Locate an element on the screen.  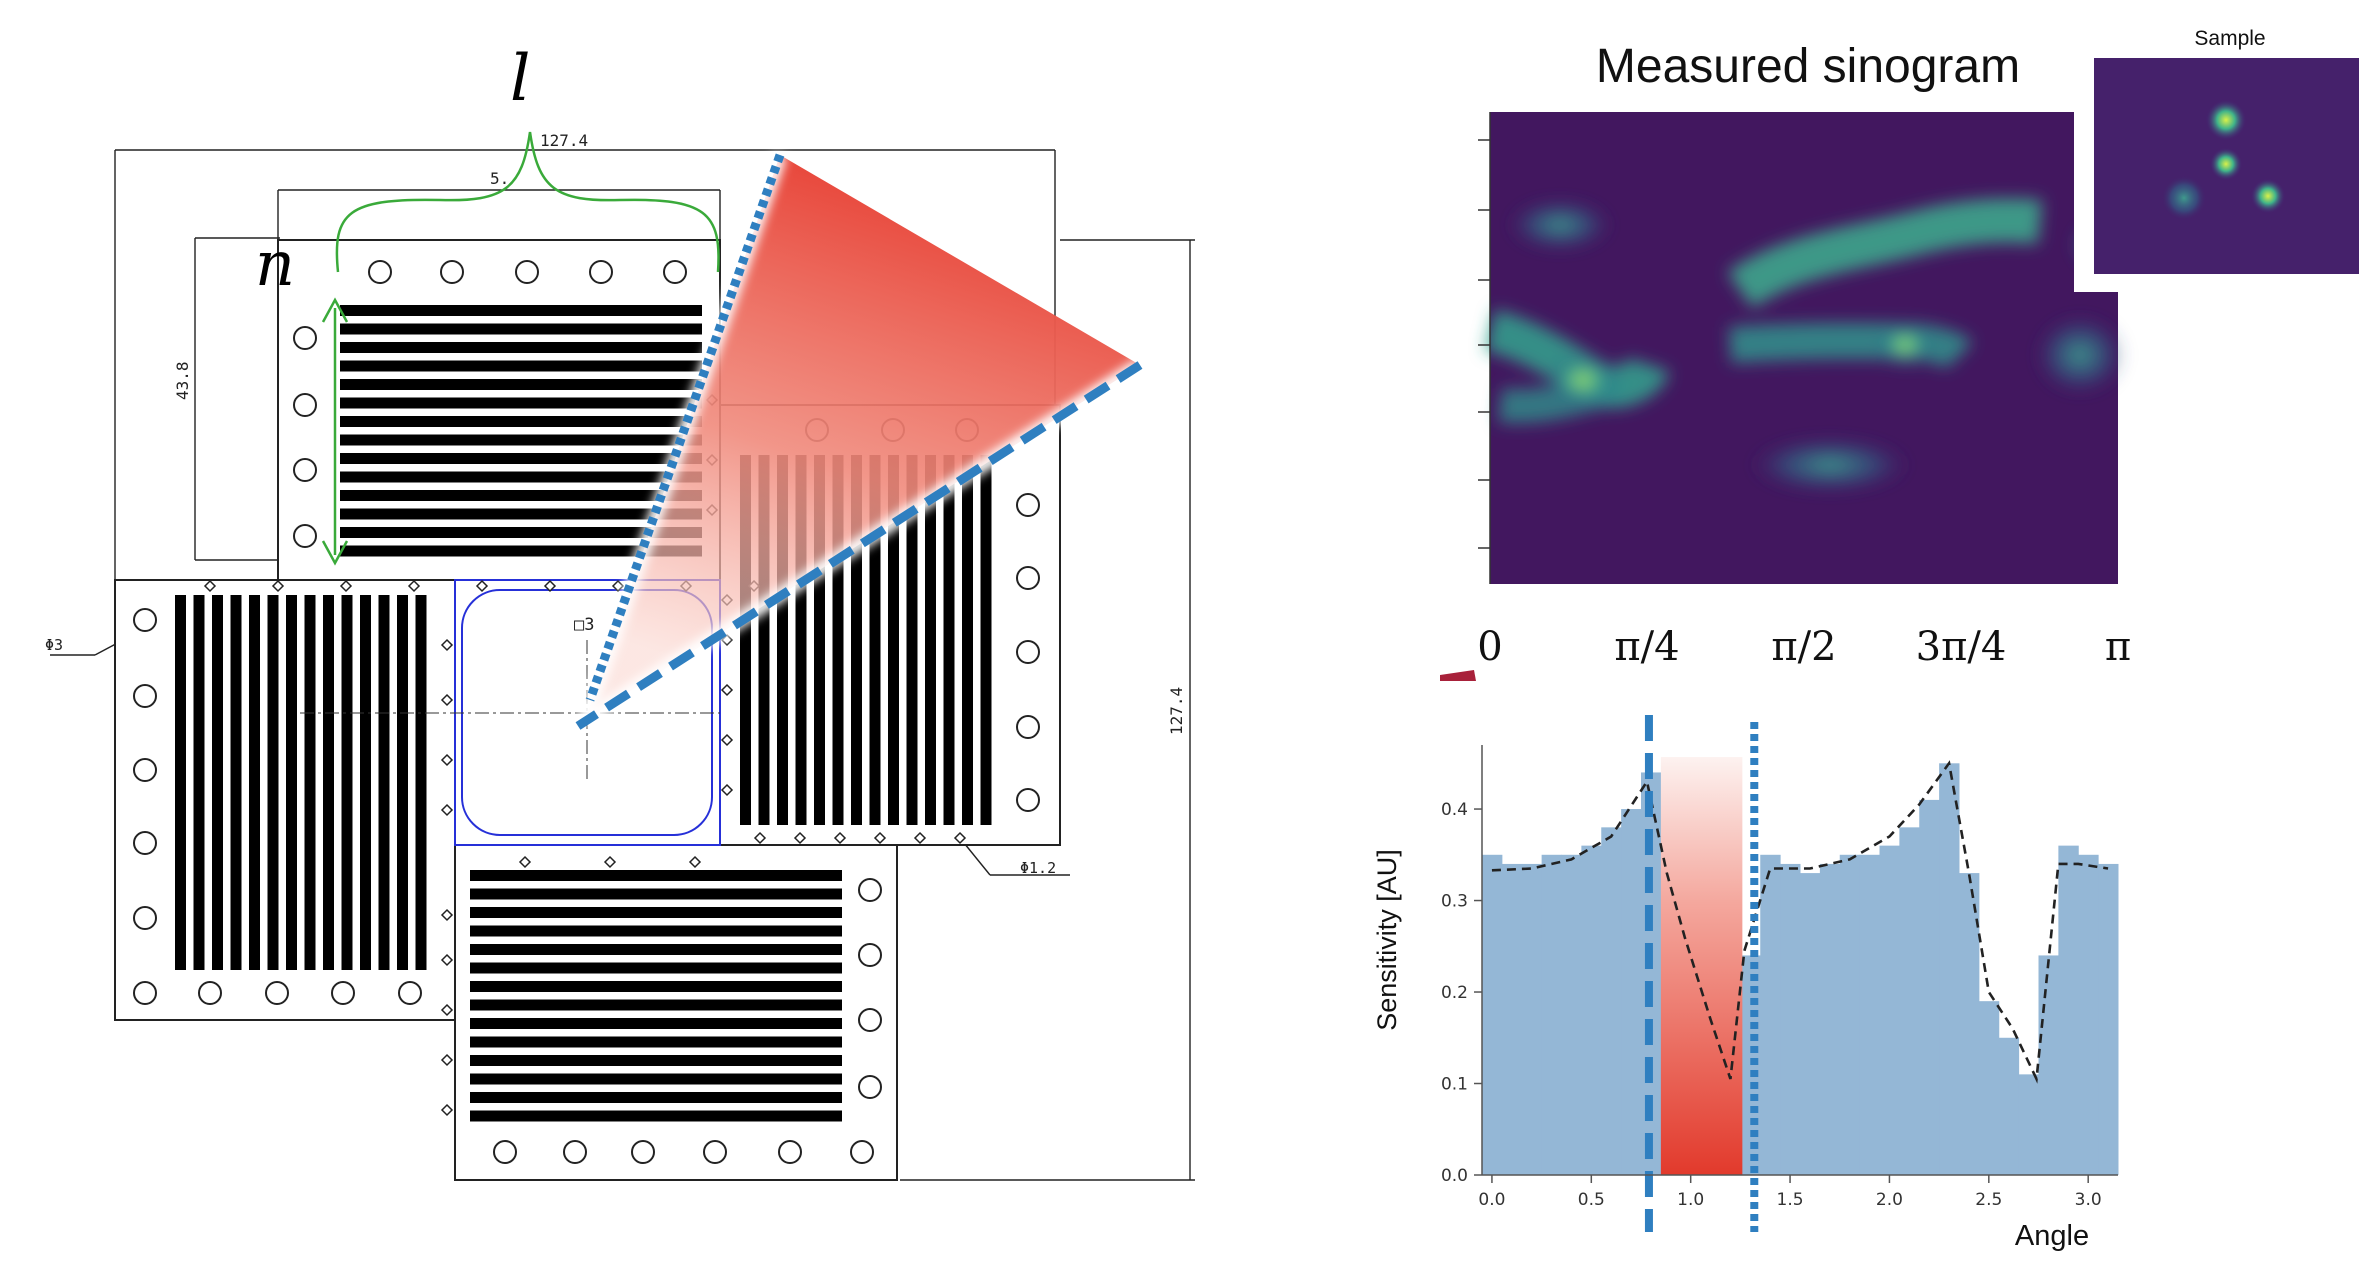
inset-title: Sample is located at coordinates (2229, 38).